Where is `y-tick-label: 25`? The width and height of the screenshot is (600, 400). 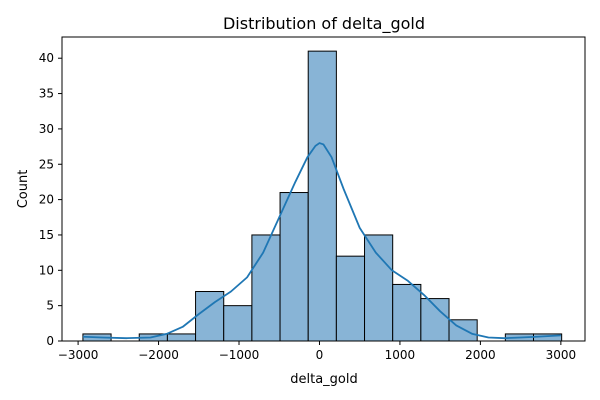 y-tick-label: 25 is located at coordinates (46, 164).